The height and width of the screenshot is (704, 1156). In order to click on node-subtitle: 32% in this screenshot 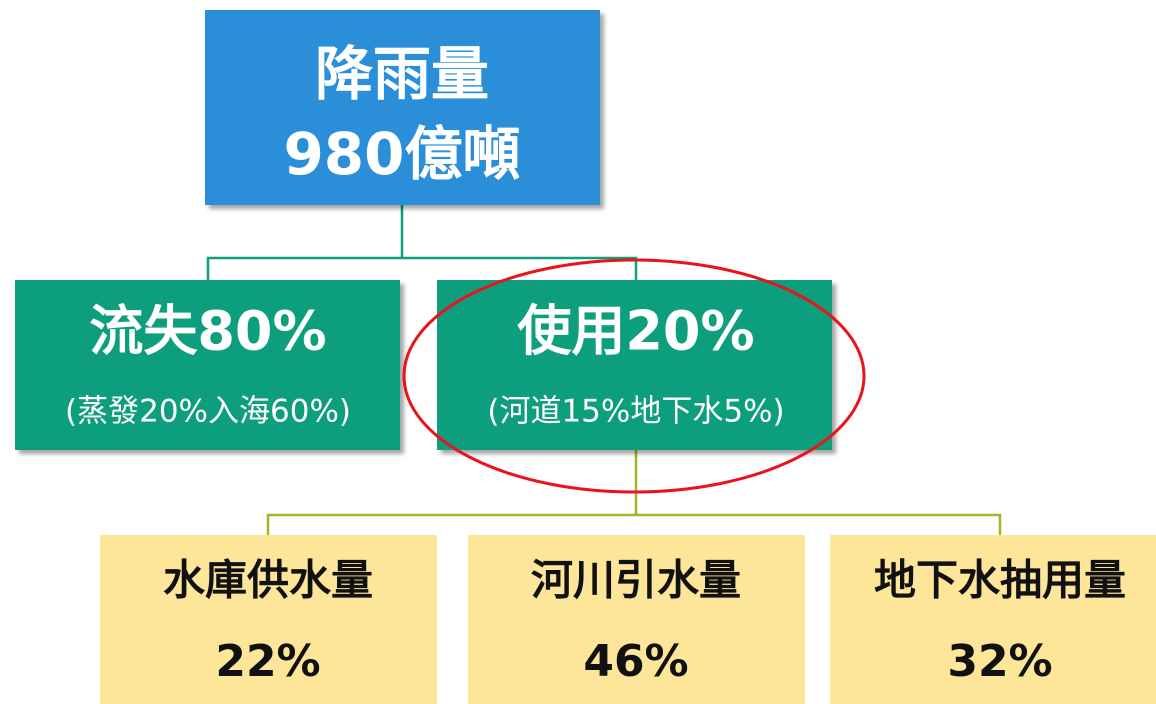, I will do `click(999, 661)`.